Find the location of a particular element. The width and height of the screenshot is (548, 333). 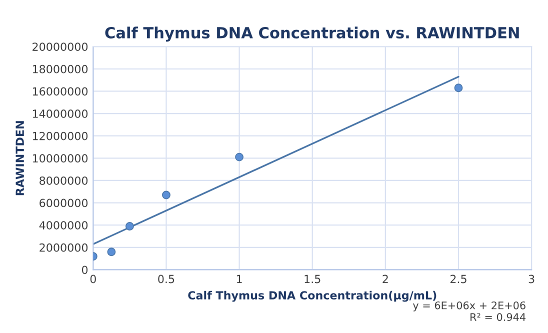

chart-title: Calf Thymus DNA Concentration vs. RAWINTDEN is located at coordinates (312, 34).